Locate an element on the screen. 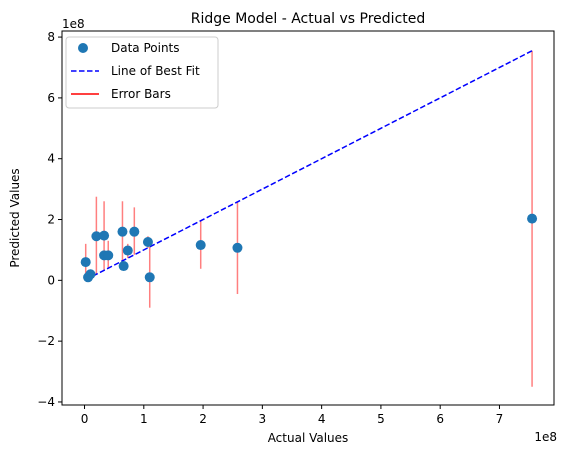  x-tick-label: 1 is located at coordinates (144, 419).